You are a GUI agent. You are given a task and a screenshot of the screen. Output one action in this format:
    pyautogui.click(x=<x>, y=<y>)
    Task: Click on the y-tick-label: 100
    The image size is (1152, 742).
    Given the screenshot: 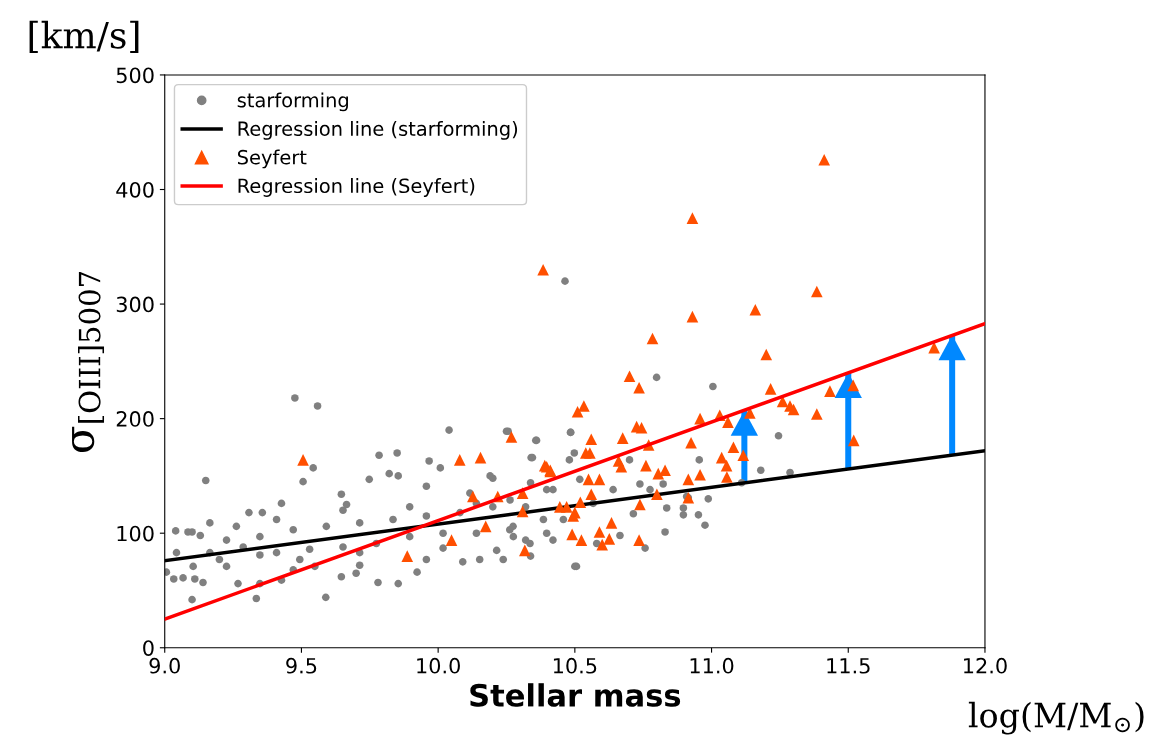 What is the action you would take?
    pyautogui.click(x=135, y=533)
    